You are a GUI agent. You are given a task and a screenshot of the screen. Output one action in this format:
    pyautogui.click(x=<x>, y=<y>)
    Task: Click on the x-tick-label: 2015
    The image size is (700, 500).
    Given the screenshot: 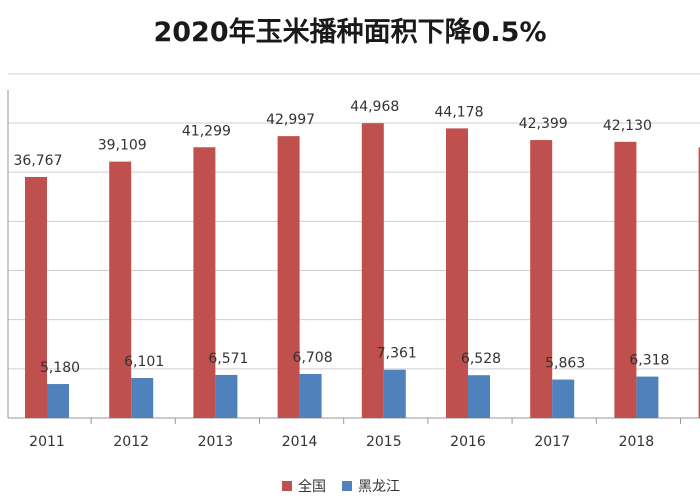 What is the action you would take?
    pyautogui.click(x=384, y=442)
    